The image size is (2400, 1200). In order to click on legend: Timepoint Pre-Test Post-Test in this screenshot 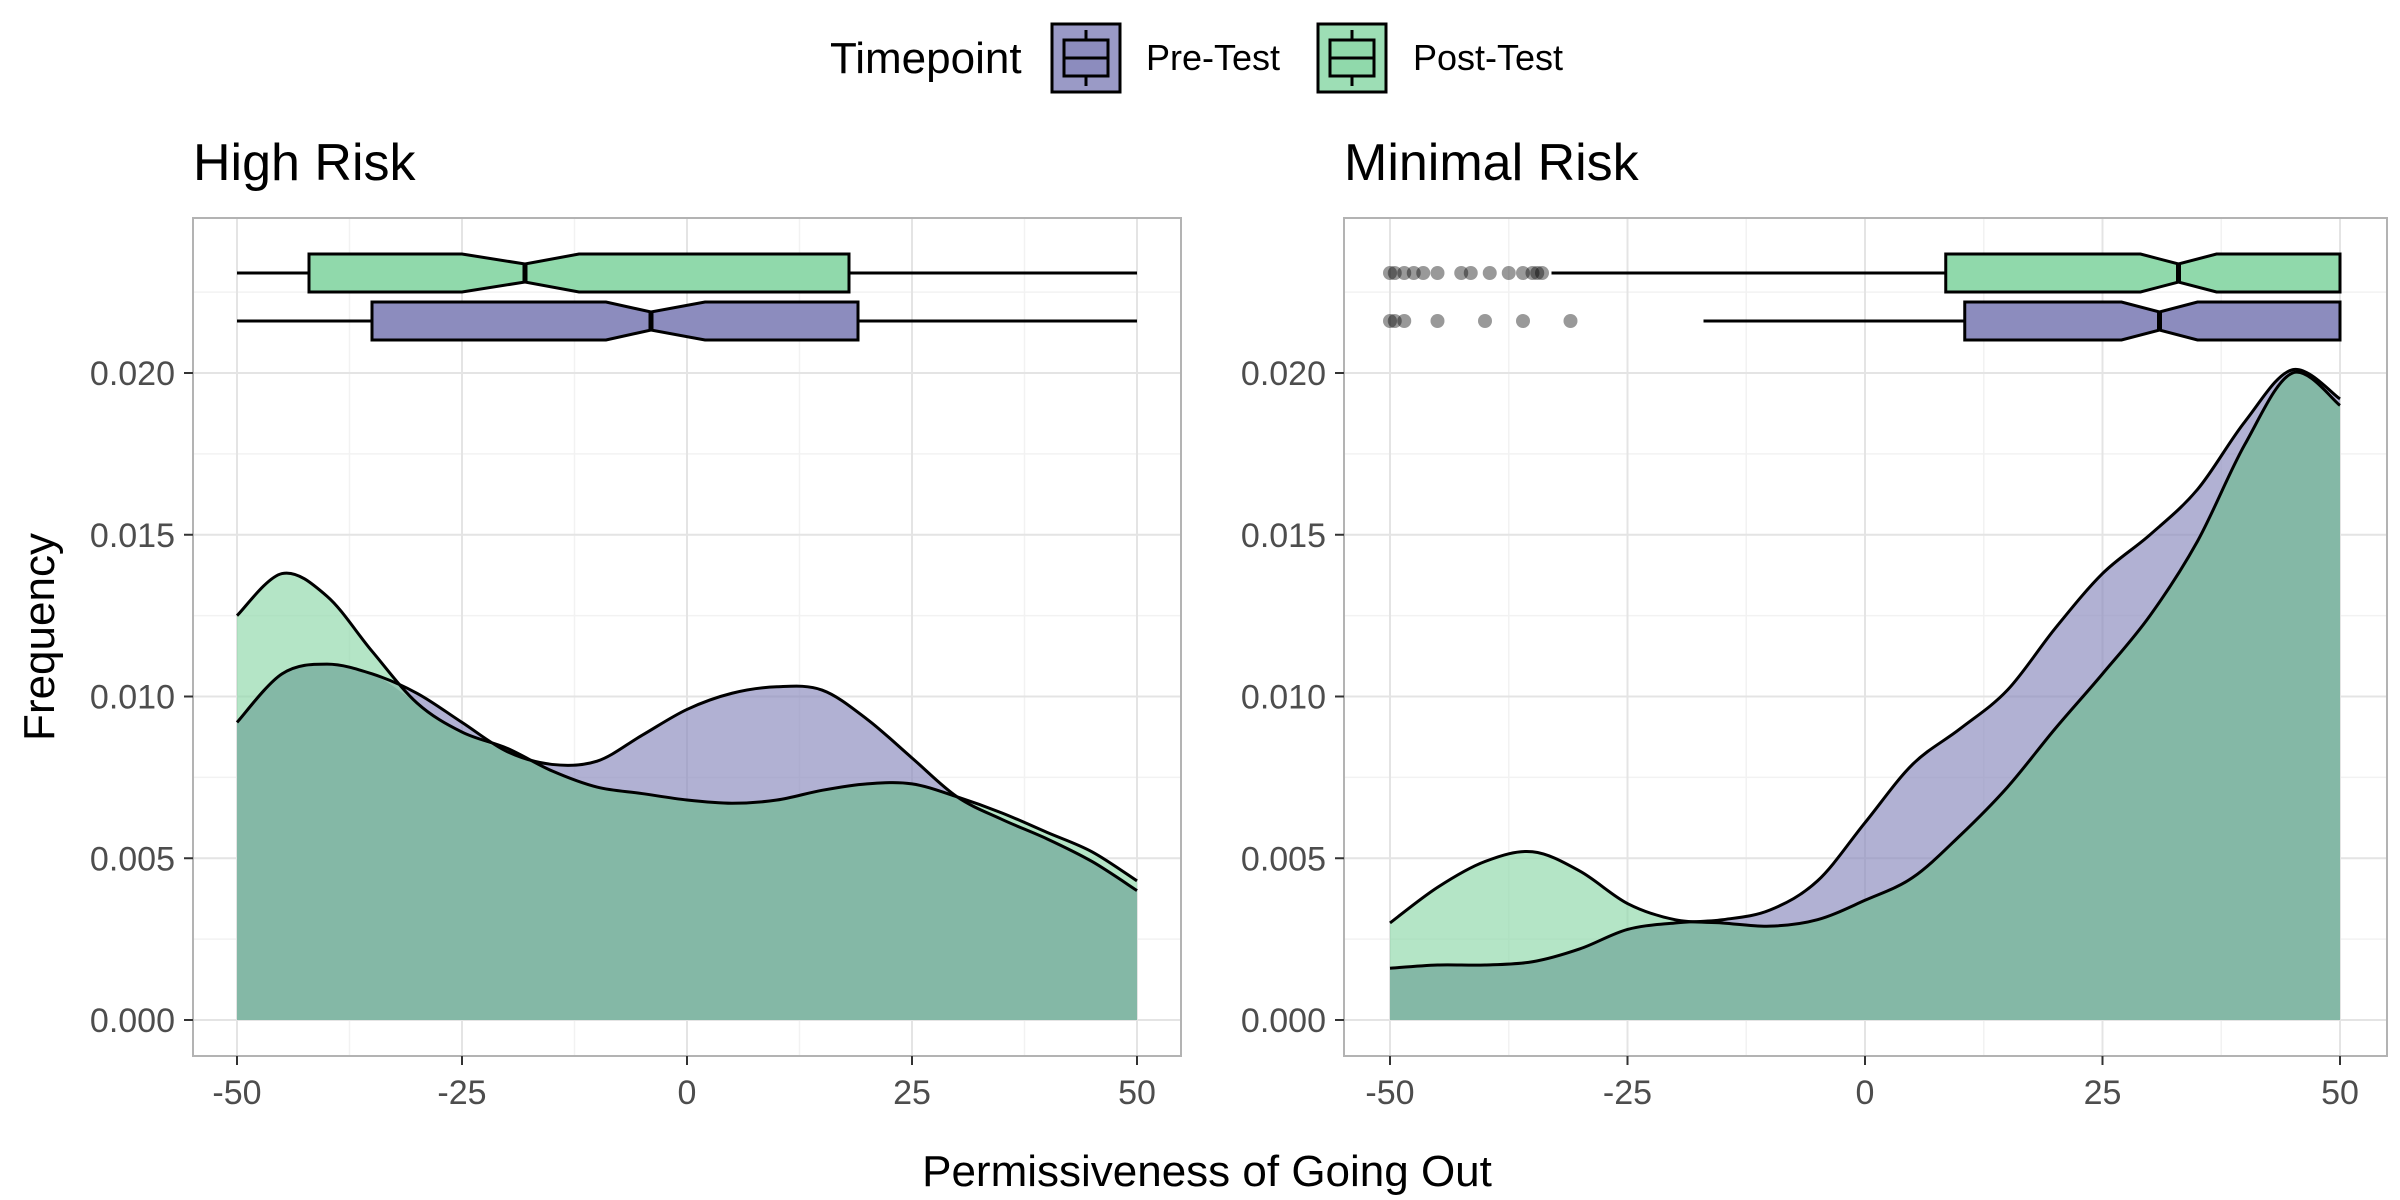, I will do `click(1196, 58)`.